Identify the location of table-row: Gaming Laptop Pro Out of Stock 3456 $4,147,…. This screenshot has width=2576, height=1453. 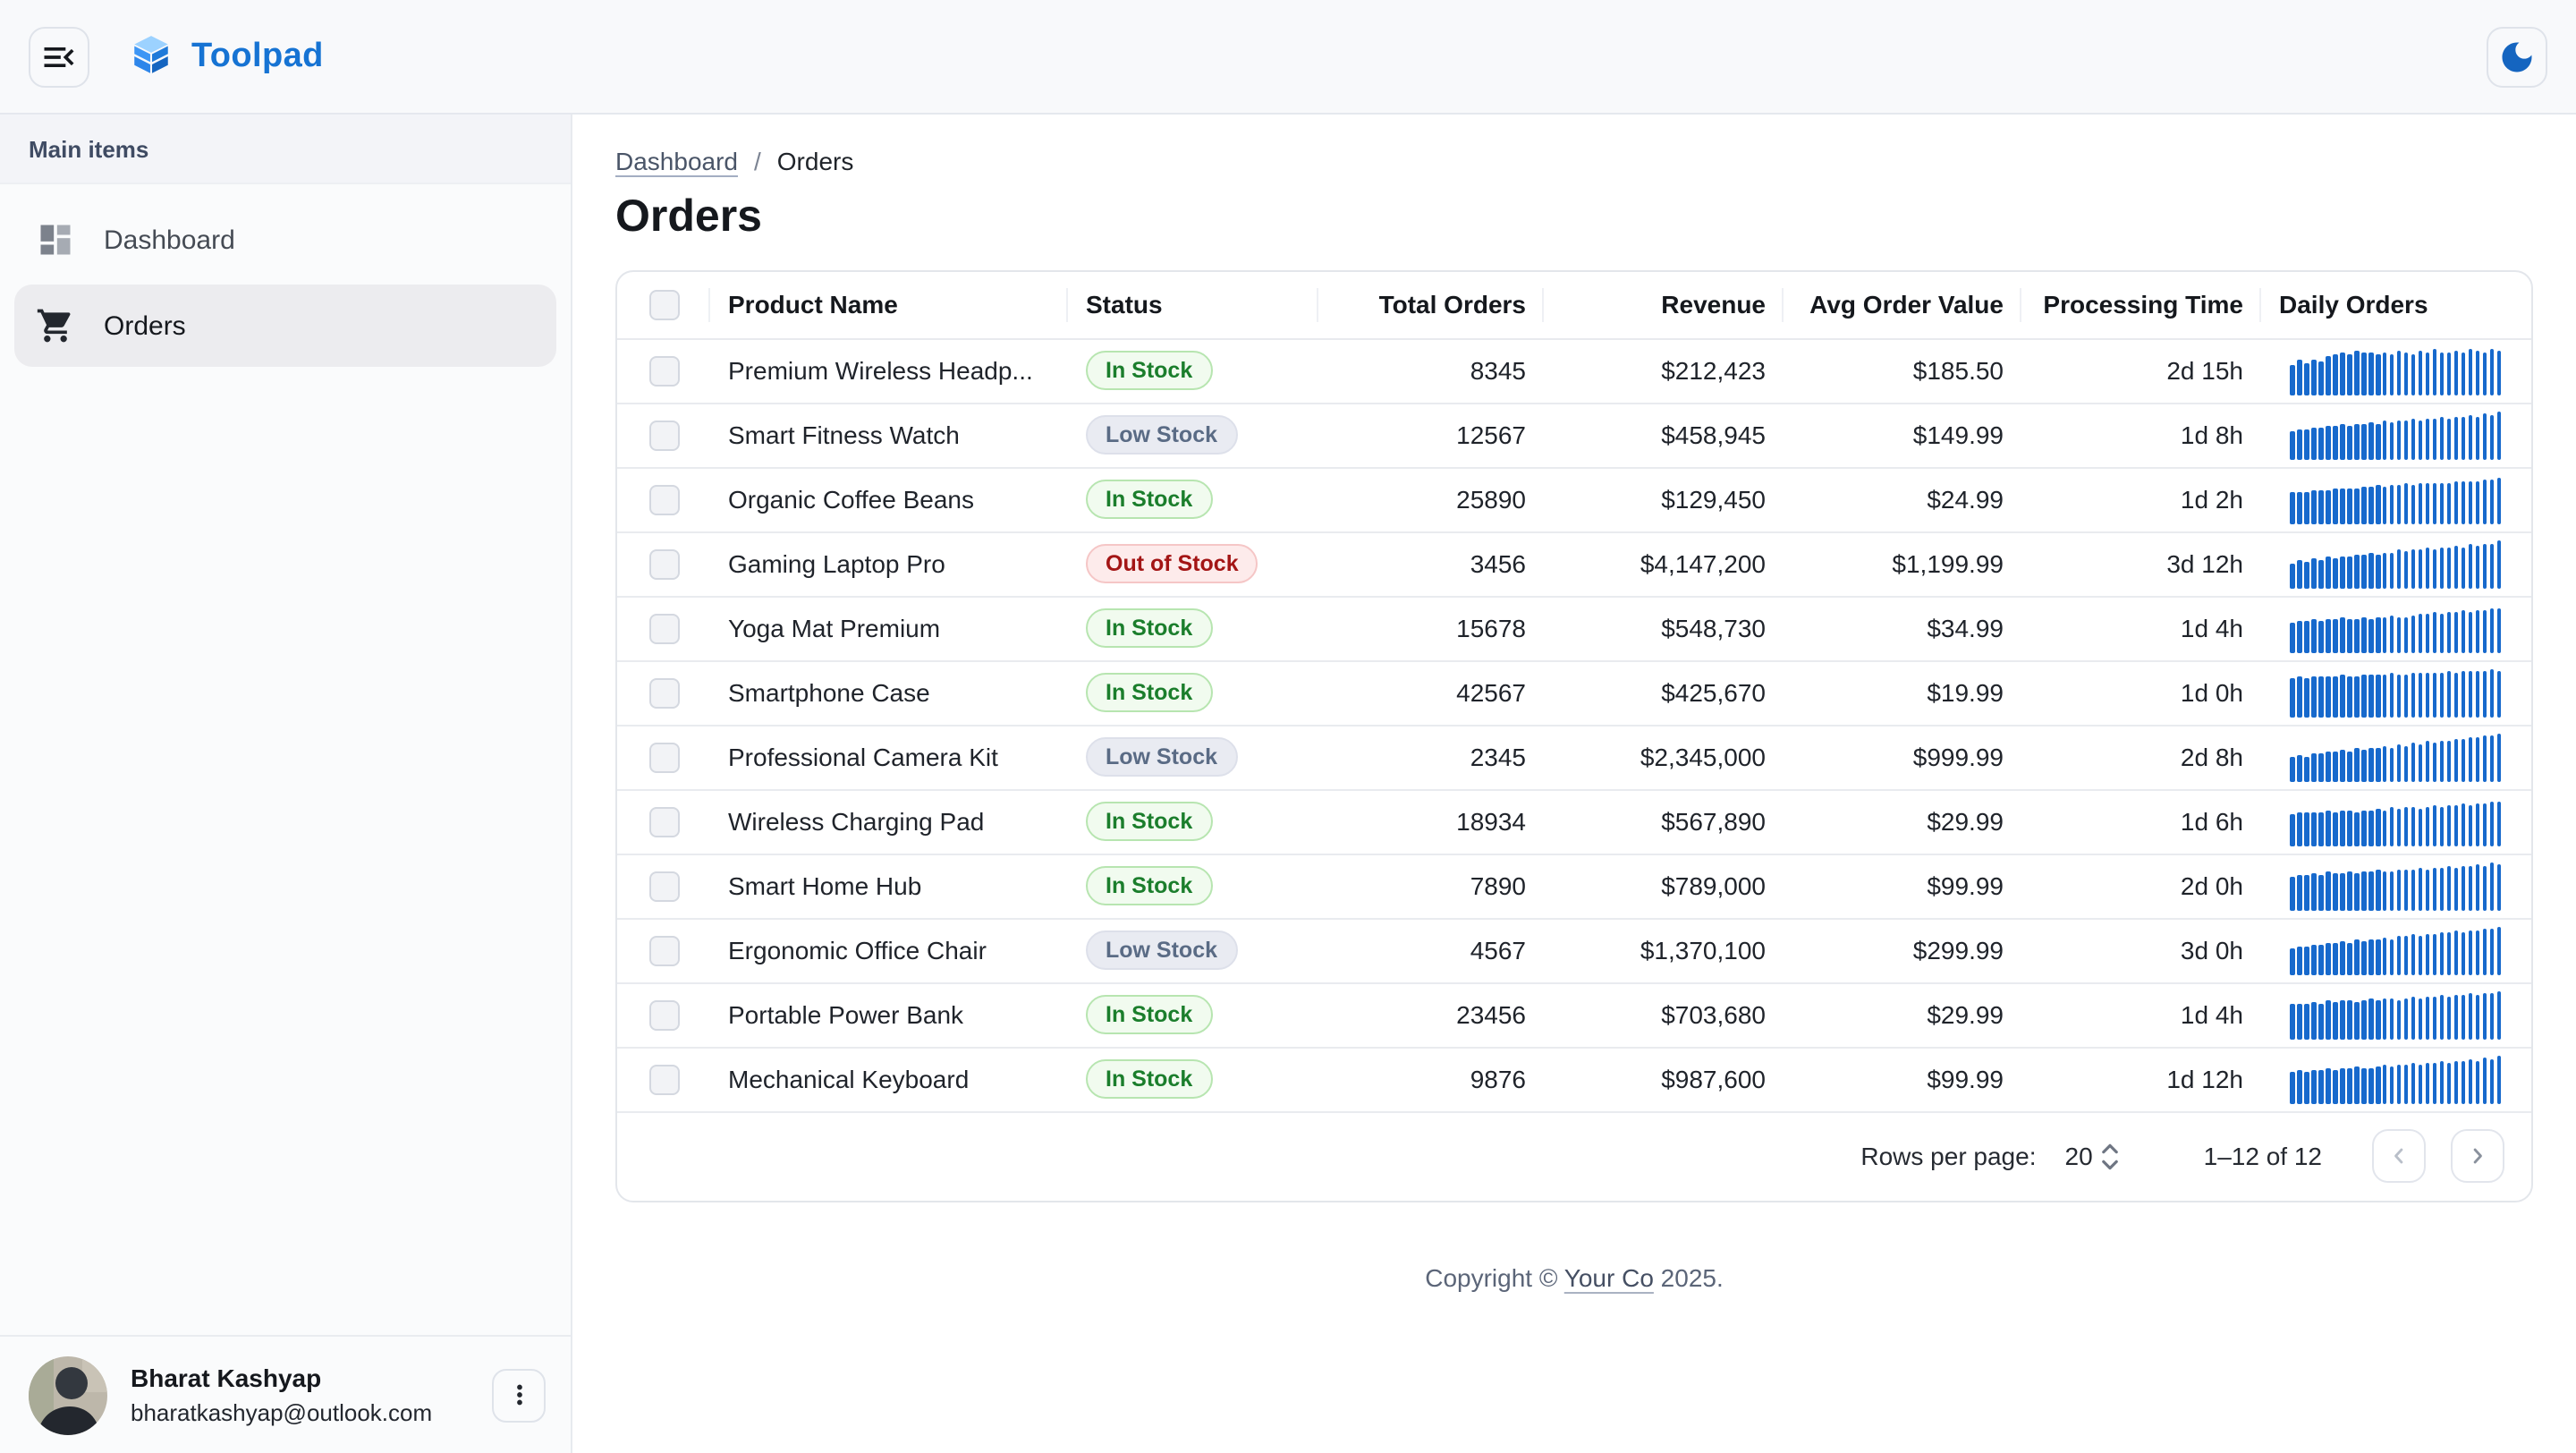
(1574, 564).